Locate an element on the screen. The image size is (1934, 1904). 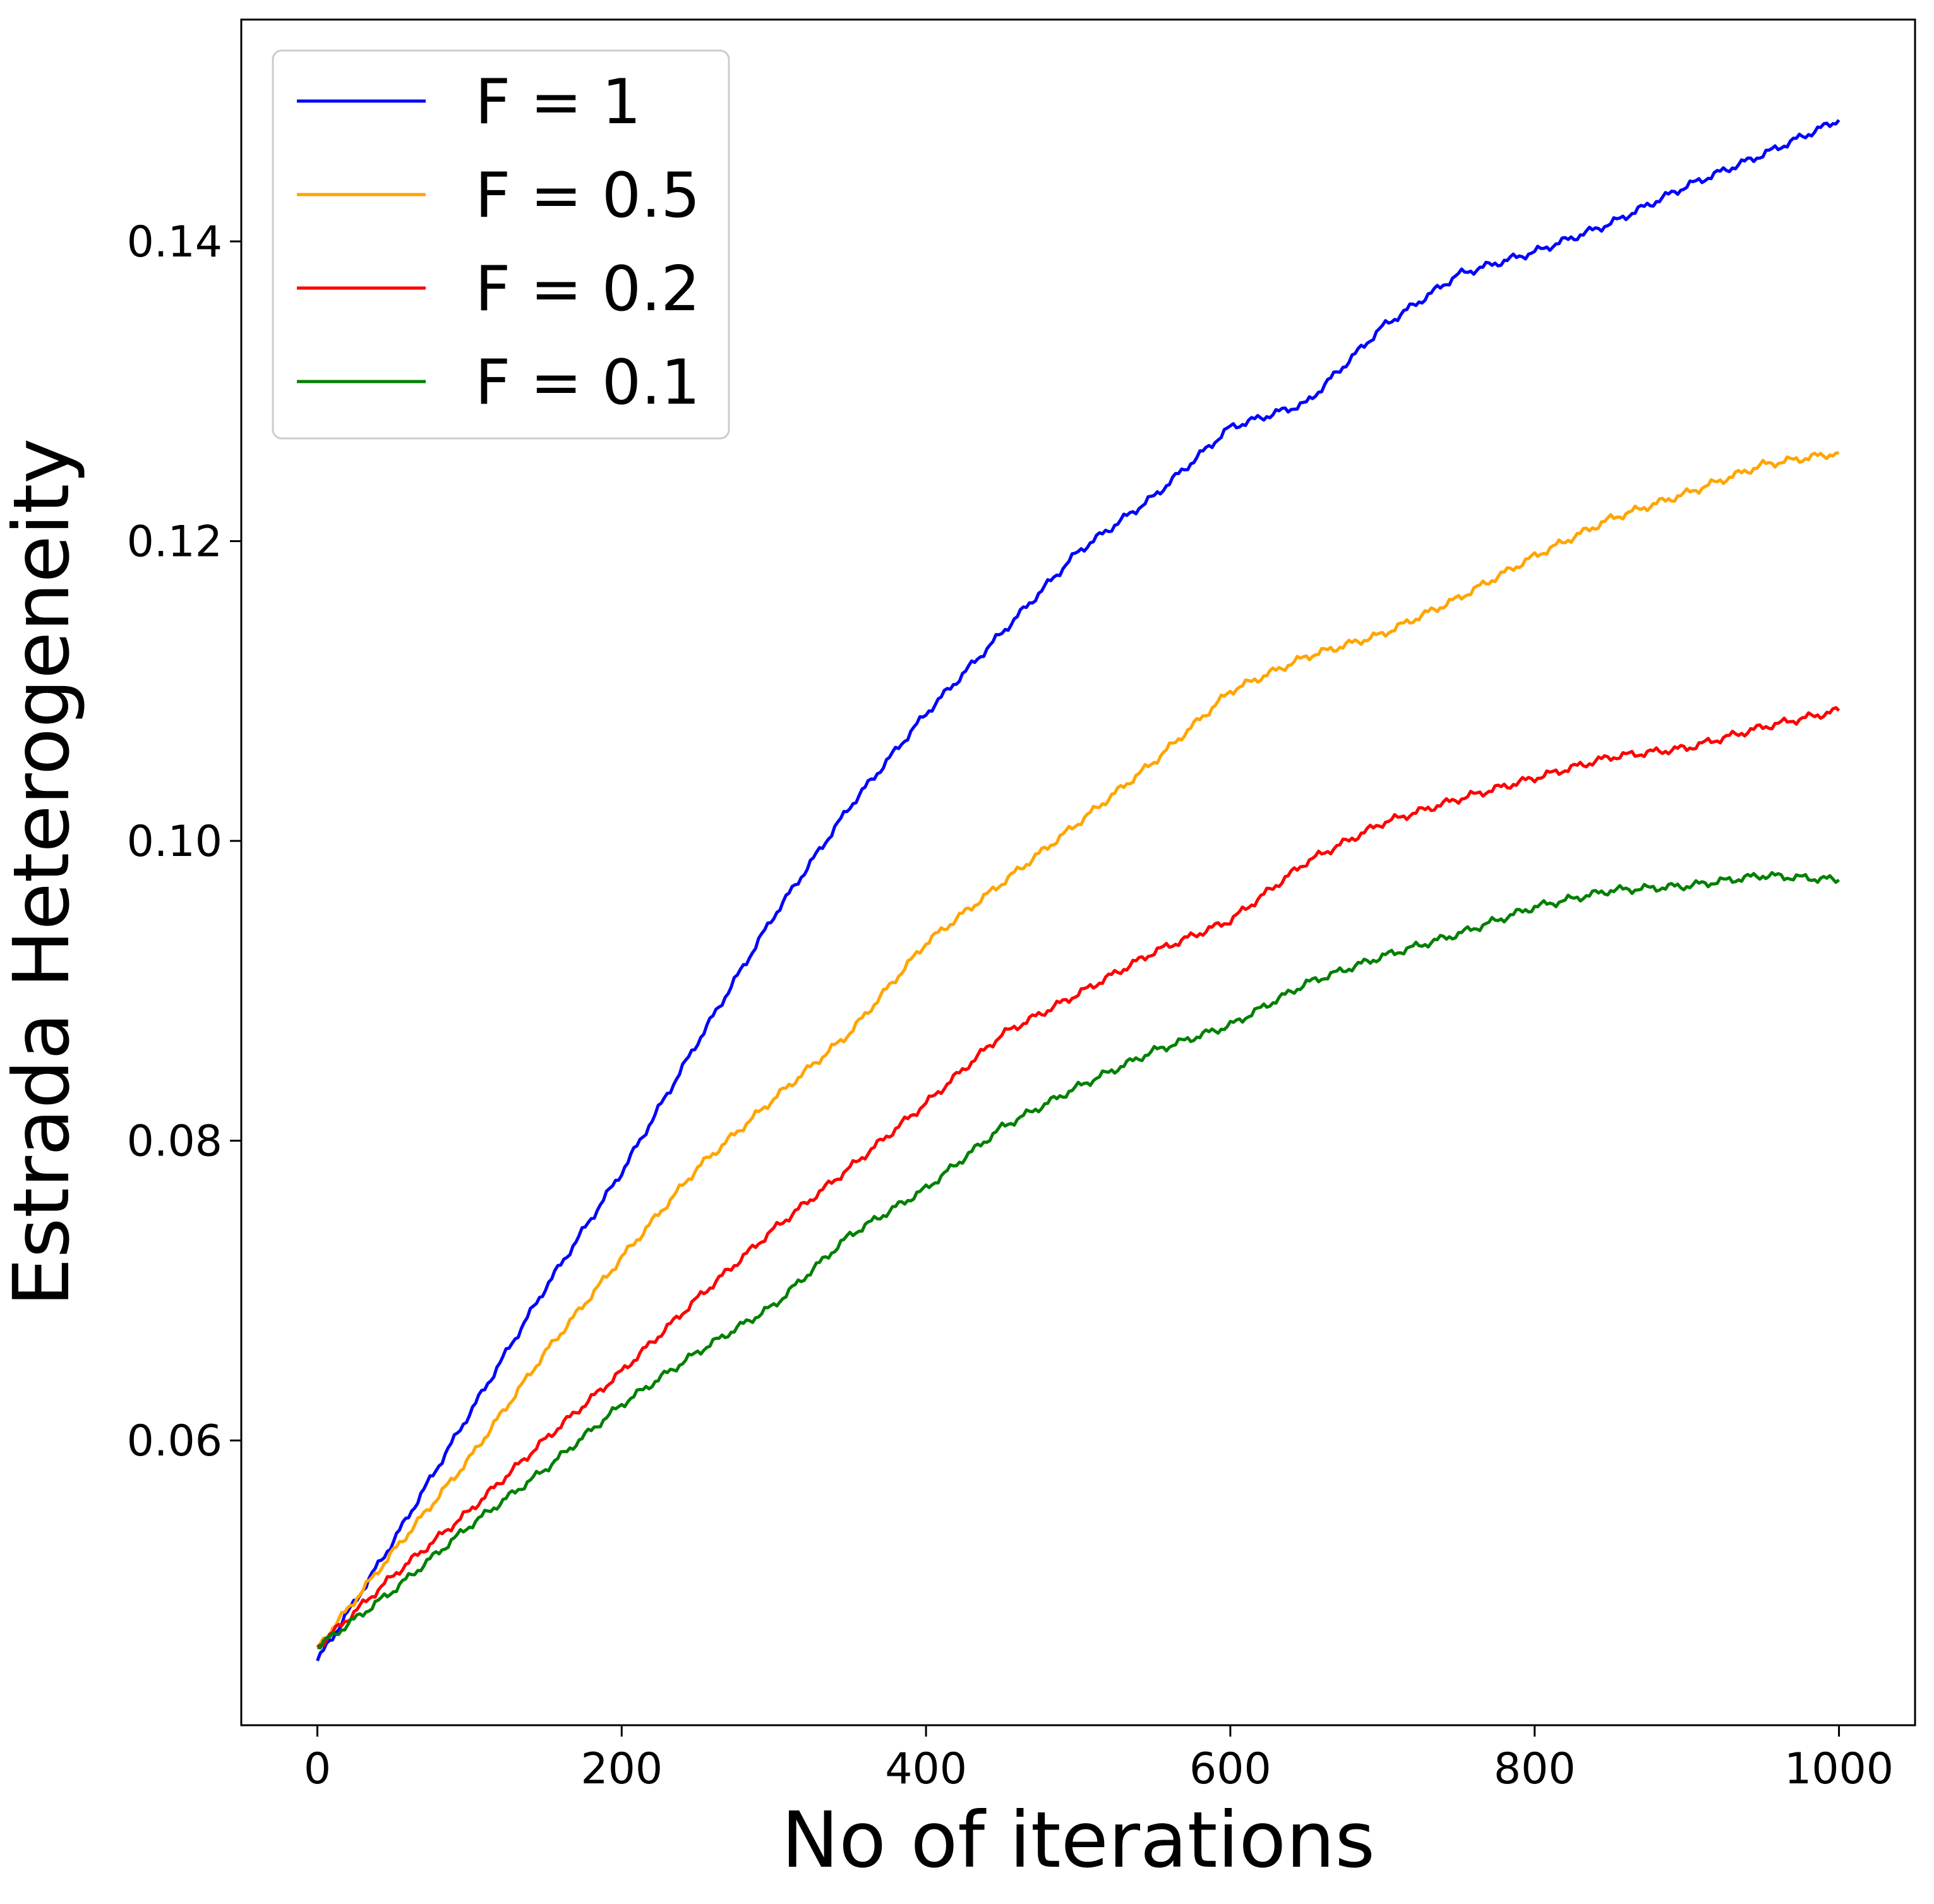
x-tick-label: 0 is located at coordinates (317, 1769).